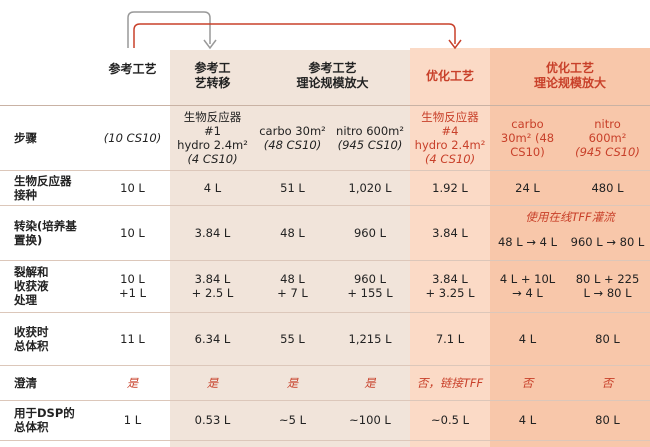 This screenshot has width=650, height=447. Describe the element at coordinates (28, 239) in the screenshot. I see `text-line: 置换)` at that location.